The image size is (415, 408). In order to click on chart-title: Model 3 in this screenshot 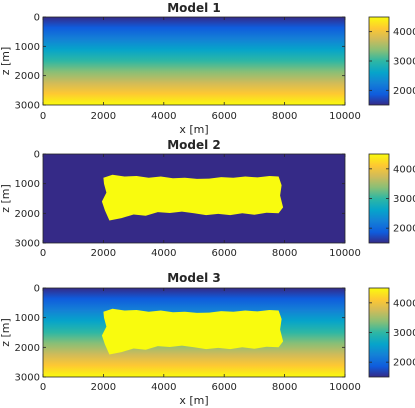, I will do `click(194, 278)`.